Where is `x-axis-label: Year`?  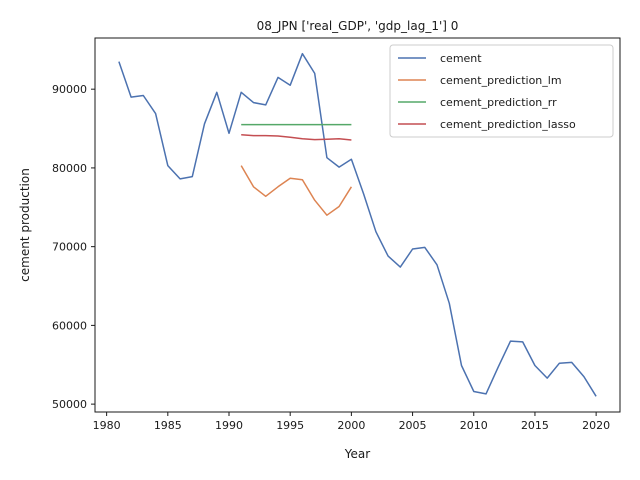 x-axis-label: Year is located at coordinates (357, 454).